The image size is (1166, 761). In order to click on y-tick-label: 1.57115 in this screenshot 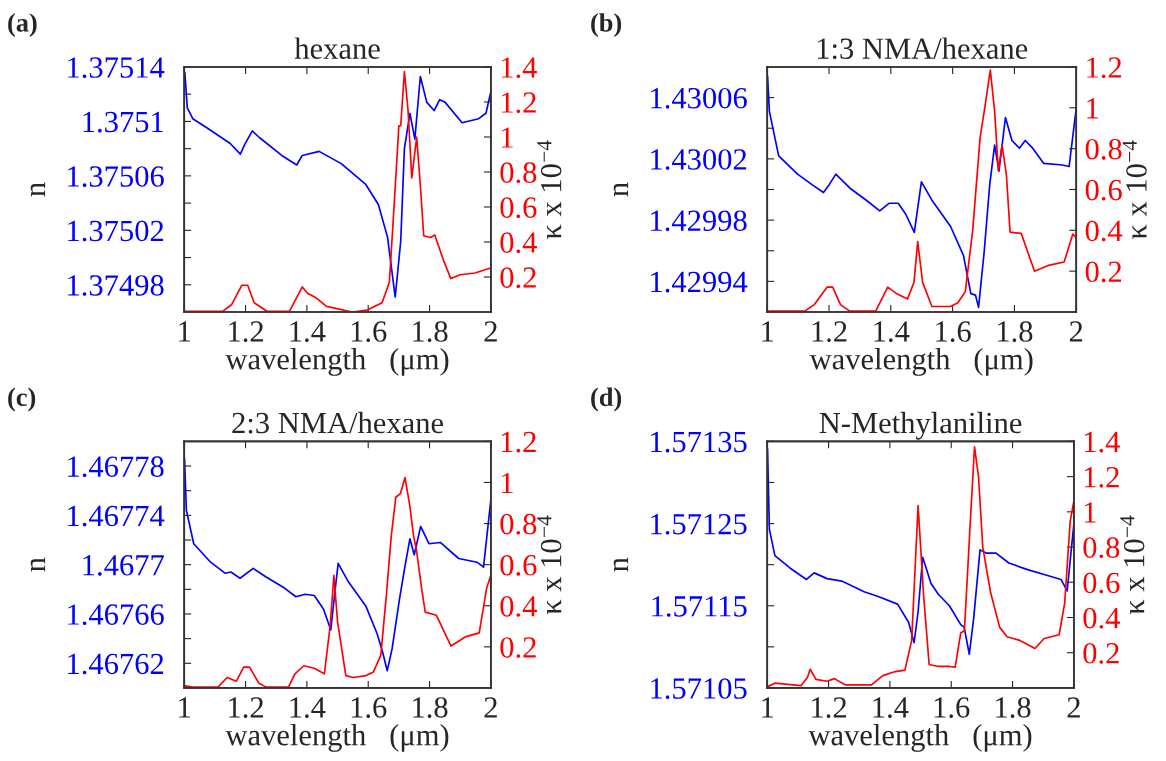, I will do `click(699, 606)`.